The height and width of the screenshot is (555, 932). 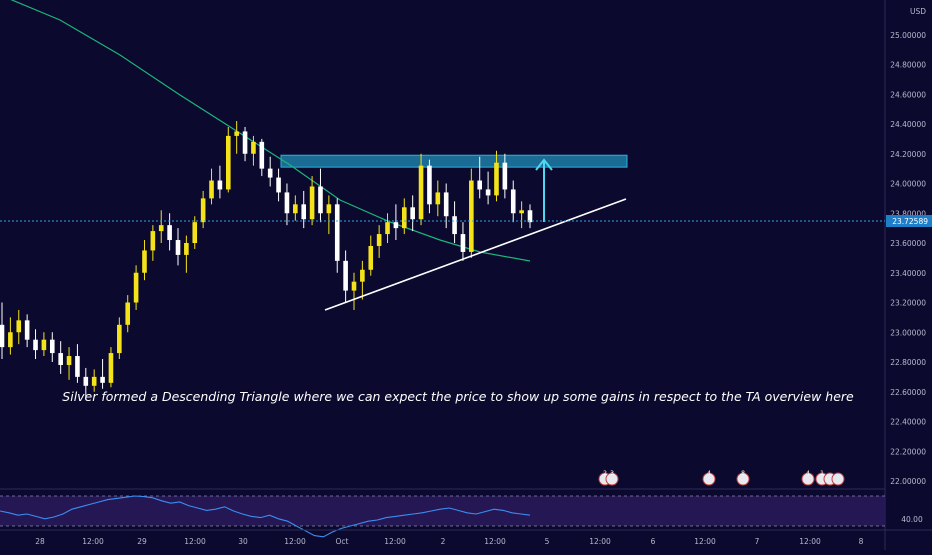 What do you see at coordinates (908, 35) in the screenshot?
I see `price-tick-label: 25.00000` at bounding box center [908, 35].